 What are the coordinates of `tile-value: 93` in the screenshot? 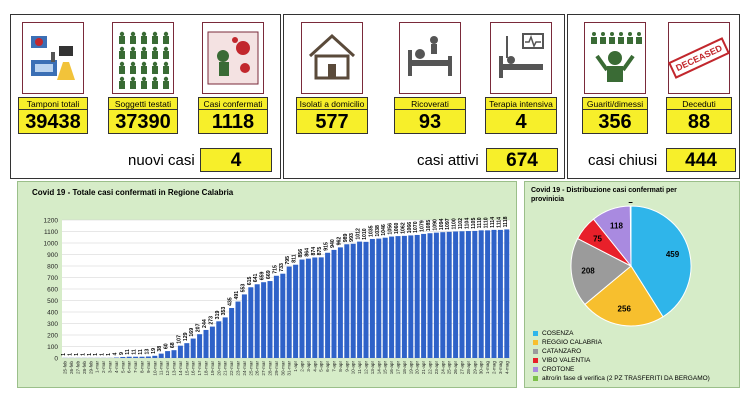 It's located at (430, 122).